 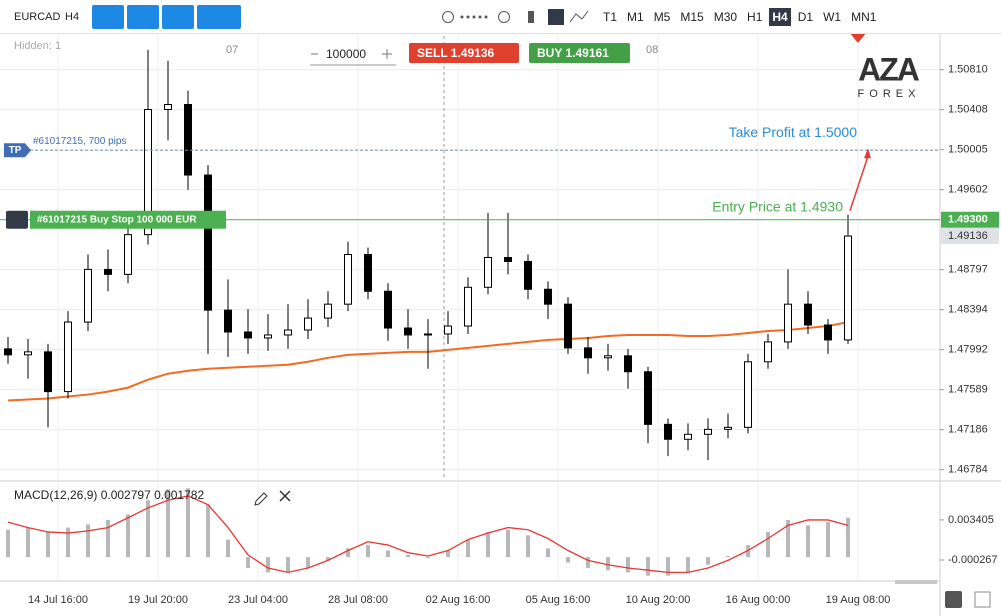 What do you see at coordinates (587, 53) in the screenshot?
I see `buy-price: 1.49161` at bounding box center [587, 53].